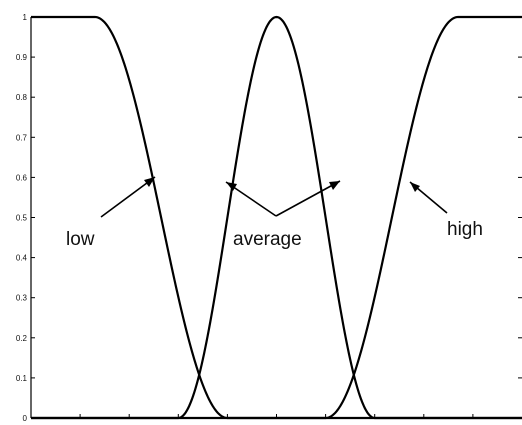 This screenshot has height=425, width=522. What do you see at coordinates (415, 187) in the screenshot?
I see `annotation-high-arrowhead` at bounding box center [415, 187].